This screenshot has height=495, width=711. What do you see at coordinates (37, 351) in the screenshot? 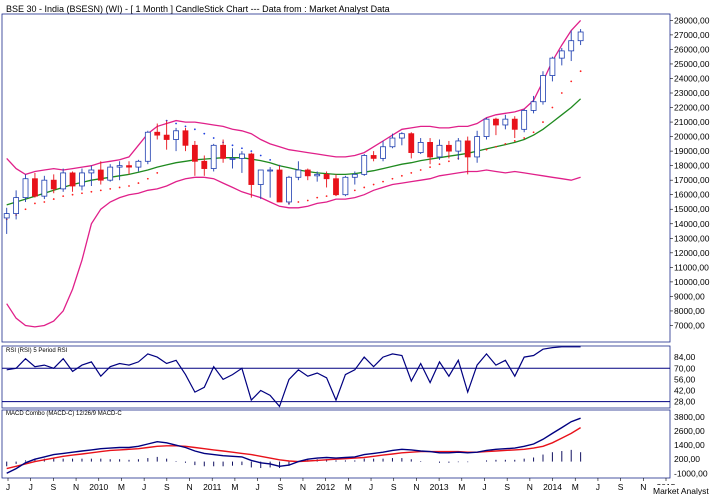
I see `rsi-panel-title: RSI (RSI) 5 Period RSI` at bounding box center [37, 351].